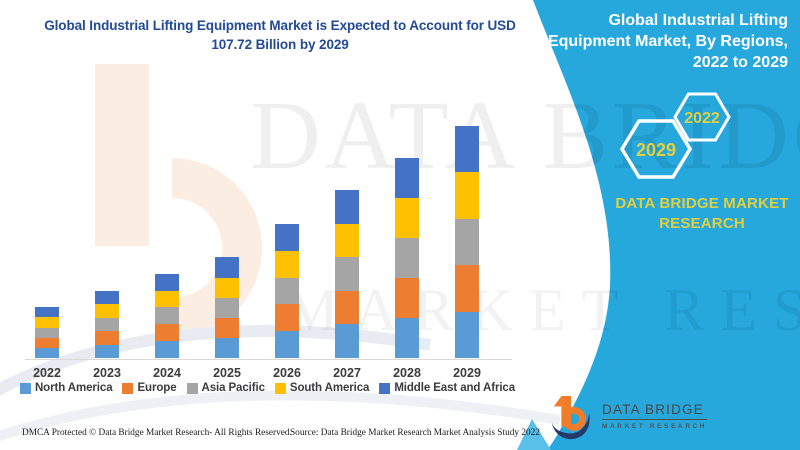 This screenshot has height=450, width=800. What do you see at coordinates (467, 195) in the screenshot?
I see `bar-2029-segment-south-america` at bounding box center [467, 195].